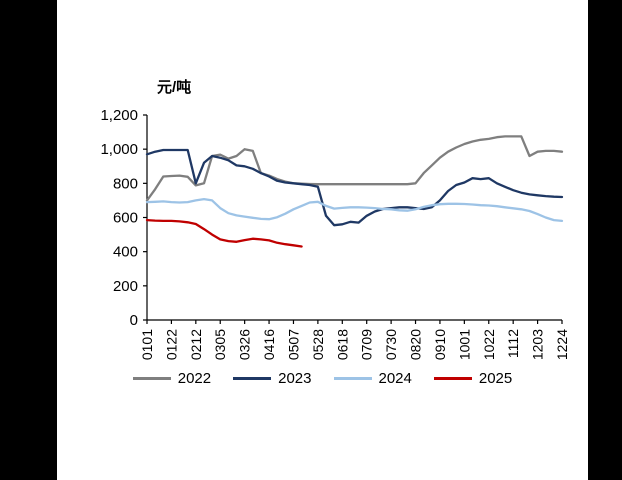 The image size is (622, 480). I want to click on legend-swatch-2023, so click(252, 378).